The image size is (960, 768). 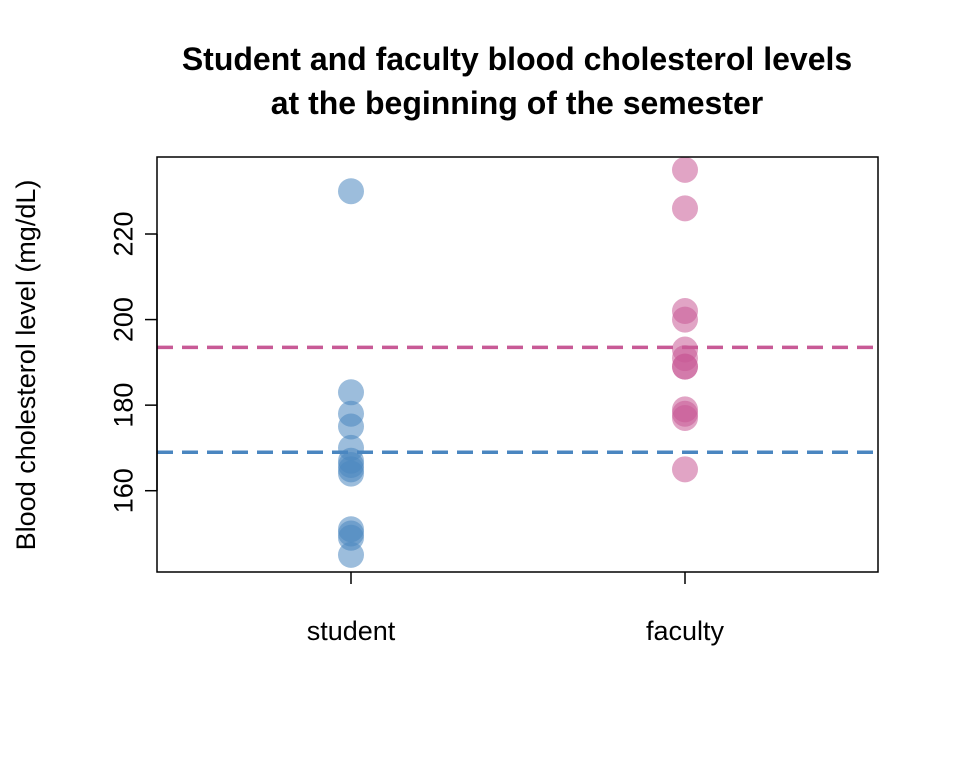 What do you see at coordinates (685, 631) in the screenshot?
I see `x-tick-label-faculty: faculty` at bounding box center [685, 631].